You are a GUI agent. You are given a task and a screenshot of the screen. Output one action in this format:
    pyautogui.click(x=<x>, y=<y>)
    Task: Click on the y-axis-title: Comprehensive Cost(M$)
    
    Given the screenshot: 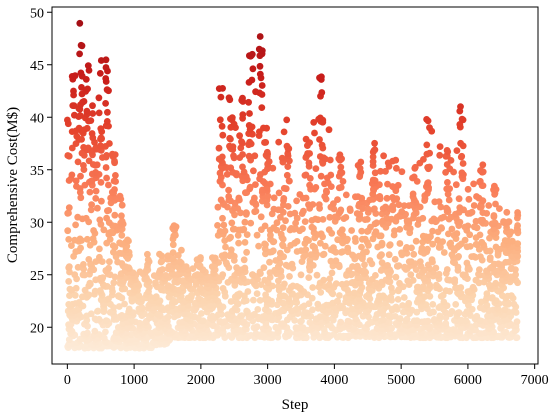 What is the action you would take?
    pyautogui.click(x=13, y=185)
    